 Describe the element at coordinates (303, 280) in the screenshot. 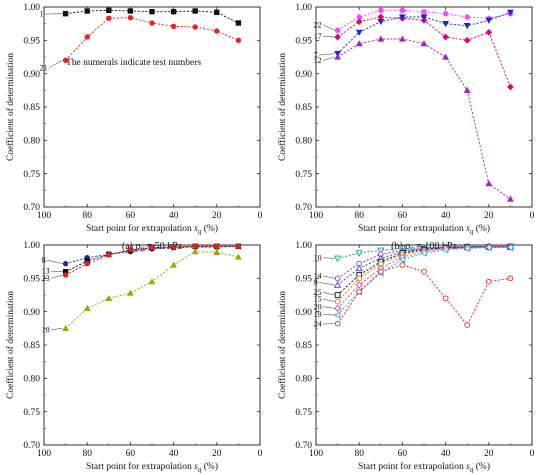

I see `y-tick-label: 0.95` at that location.